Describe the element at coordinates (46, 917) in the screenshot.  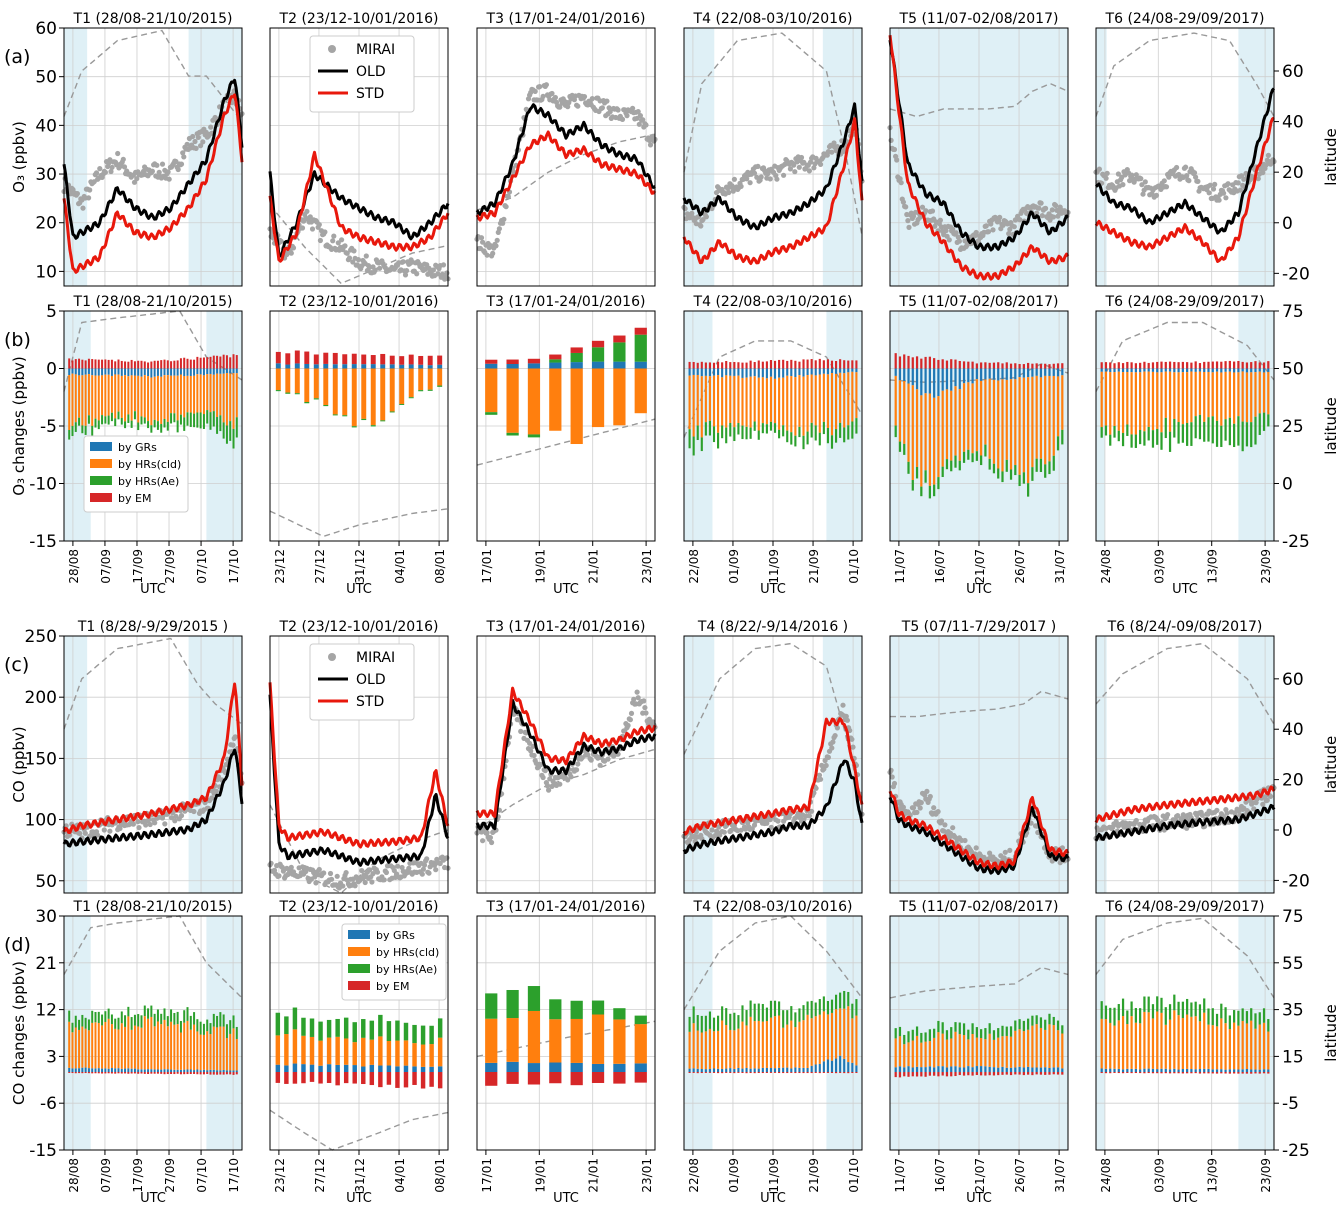
I see `y-tick-label: 30` at that location.